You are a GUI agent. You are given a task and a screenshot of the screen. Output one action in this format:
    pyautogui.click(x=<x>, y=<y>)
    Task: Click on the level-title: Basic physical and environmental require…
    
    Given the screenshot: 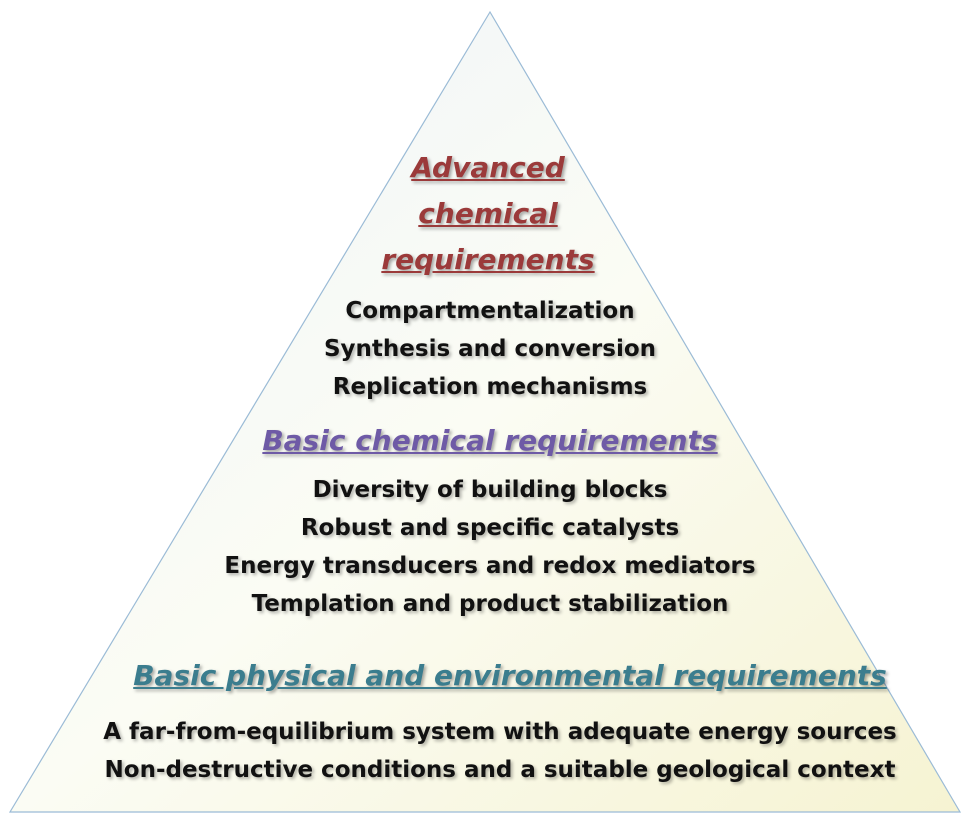 What is the action you would take?
    pyautogui.click(x=510, y=675)
    